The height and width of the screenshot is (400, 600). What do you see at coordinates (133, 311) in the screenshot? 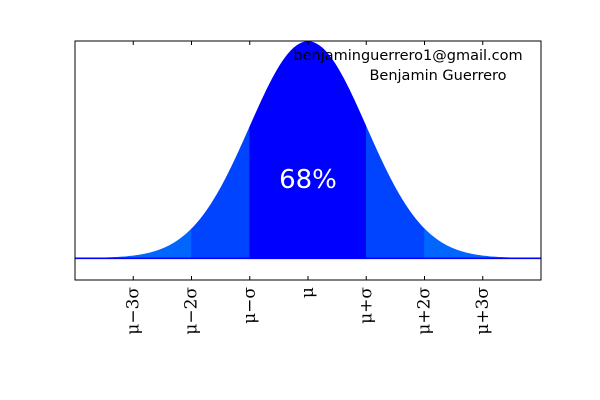
I see `x-tick-label-0: μ−3σ` at bounding box center [133, 311].